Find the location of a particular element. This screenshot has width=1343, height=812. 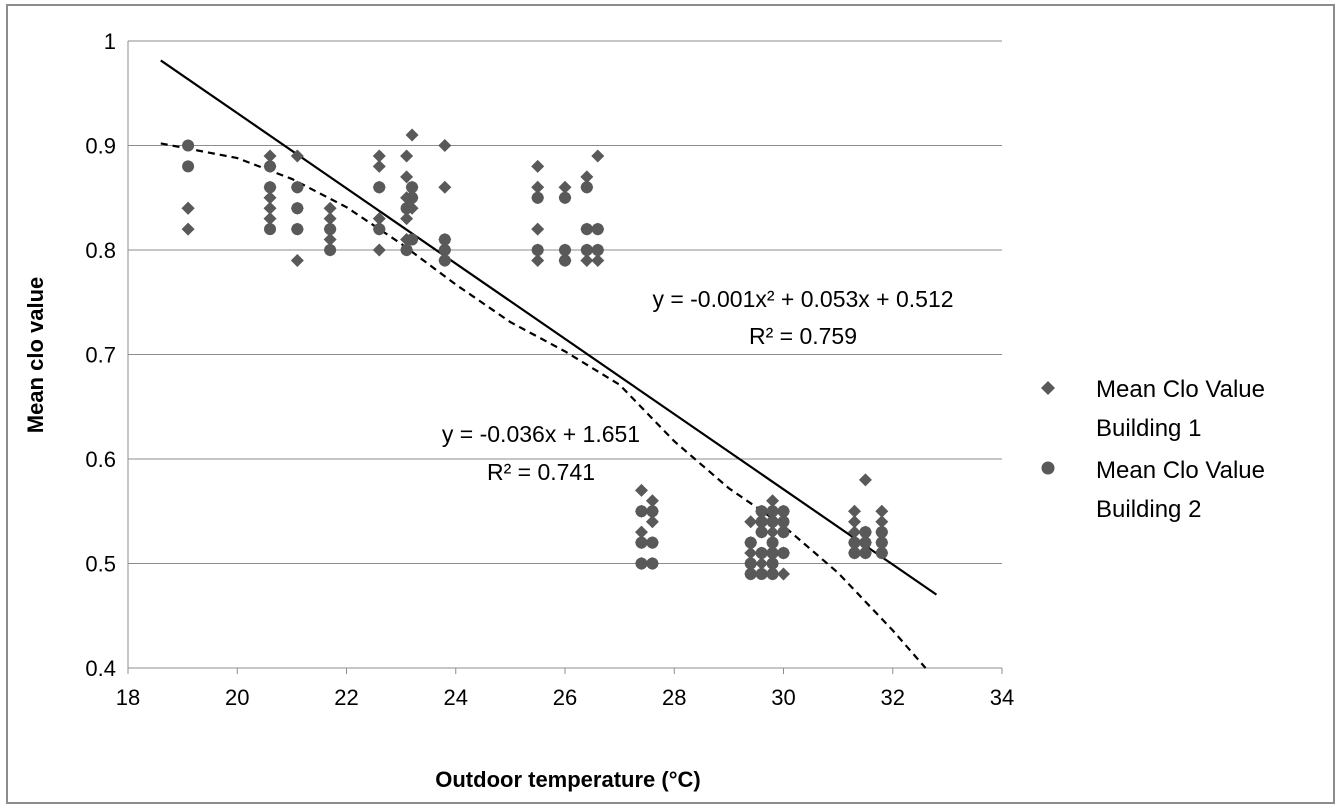

x-tick-label-34: 34 is located at coordinates (1002, 697).